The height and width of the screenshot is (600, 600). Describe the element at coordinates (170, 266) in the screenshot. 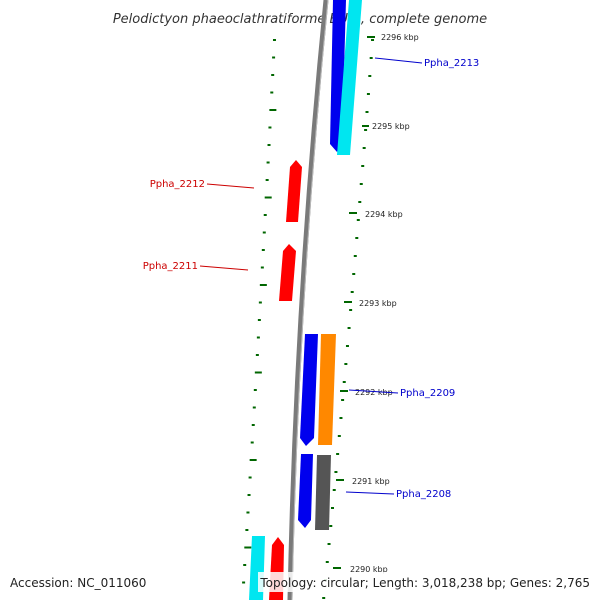

I see `gene-label-ppha-2211: Ppha_2211` at that location.